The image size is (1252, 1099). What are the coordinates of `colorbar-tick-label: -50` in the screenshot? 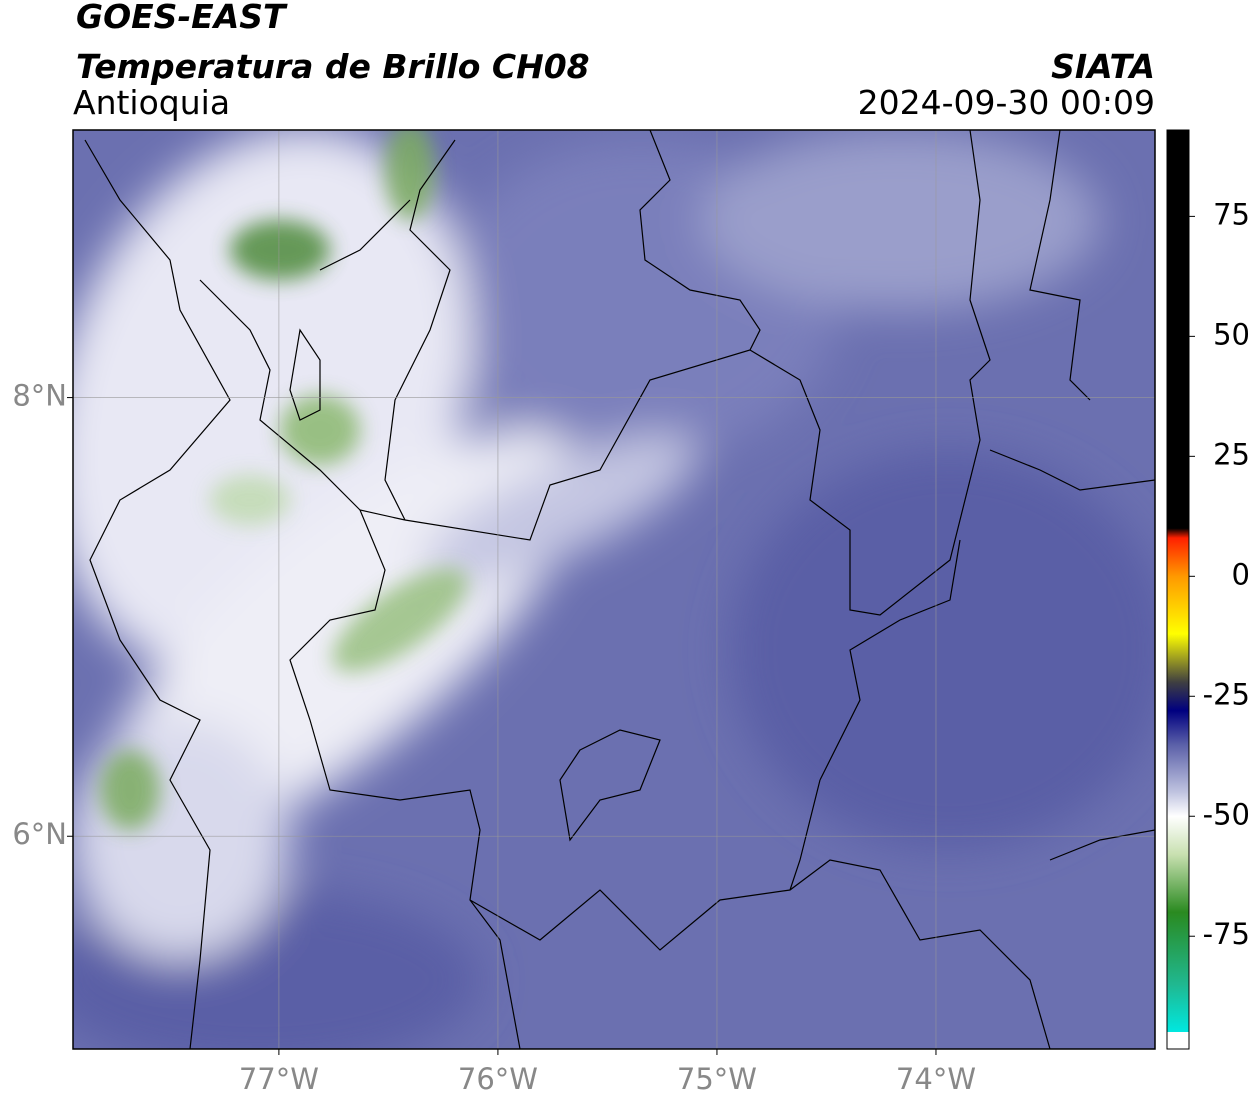 It's located at (1226, 814).